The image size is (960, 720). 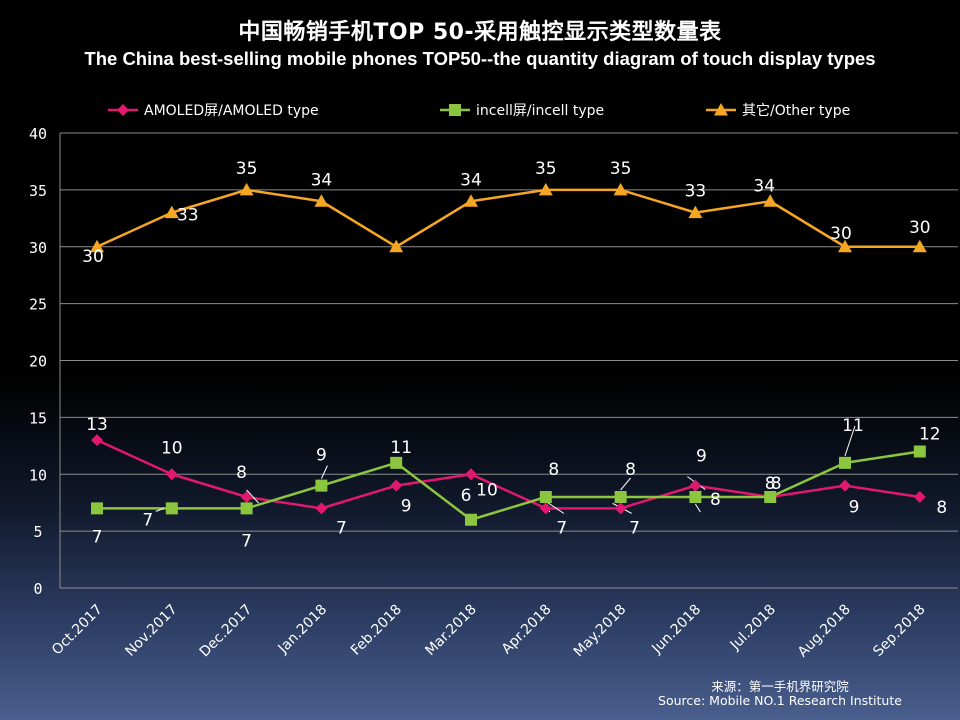 I want to click on legend-label: incell屏/incell type, so click(x=540, y=111).